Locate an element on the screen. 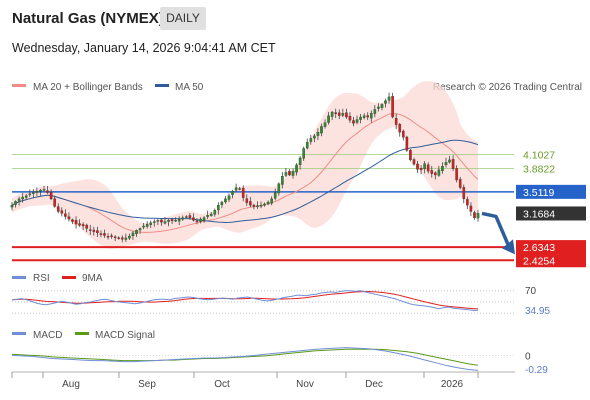  macd-line is located at coordinates (245, 359).